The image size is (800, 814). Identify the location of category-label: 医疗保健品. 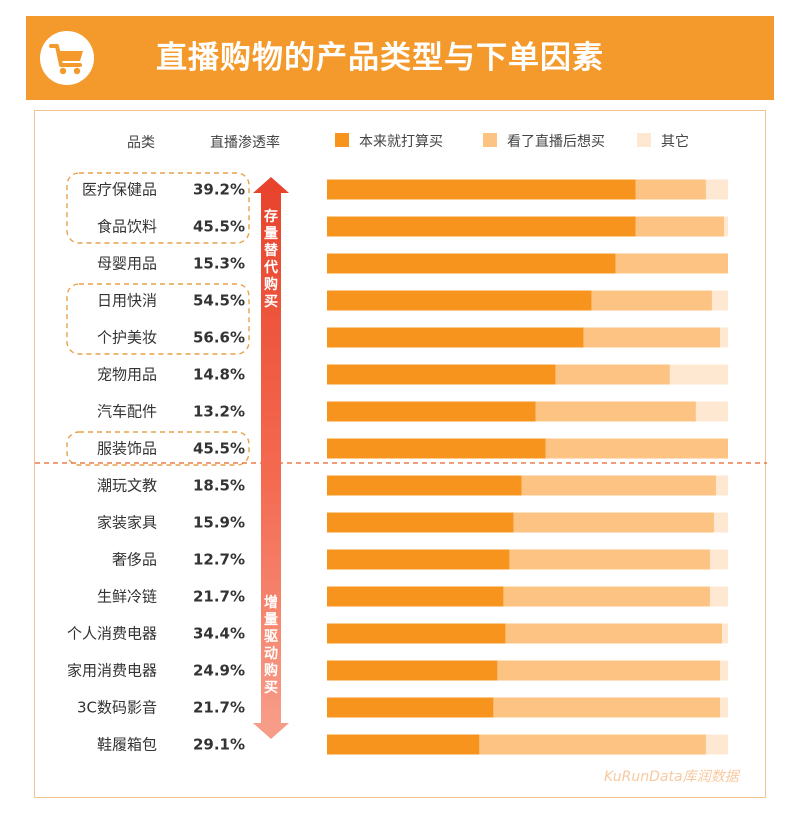
(119, 190).